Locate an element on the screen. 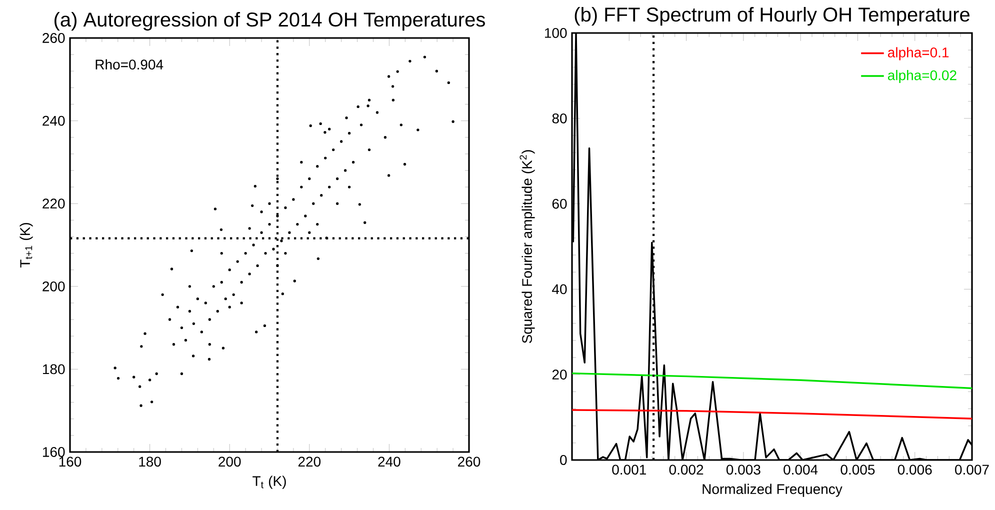  y-tick-label: 40 is located at coordinates (559, 289).